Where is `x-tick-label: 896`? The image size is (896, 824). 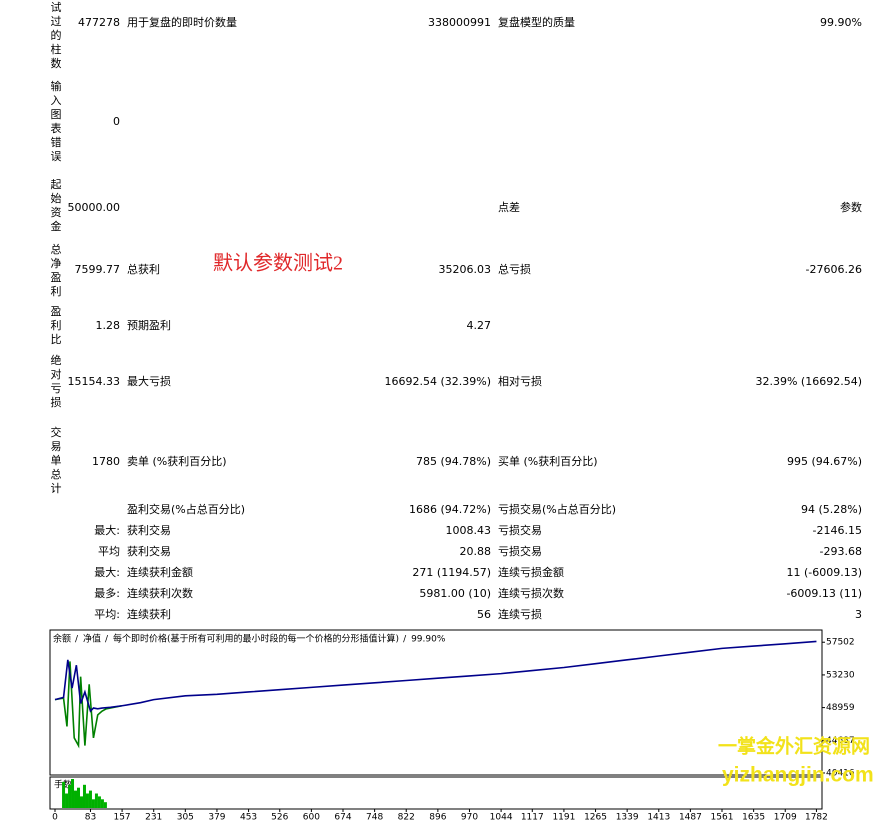
x-tick-label: 896 is located at coordinates (437, 818).